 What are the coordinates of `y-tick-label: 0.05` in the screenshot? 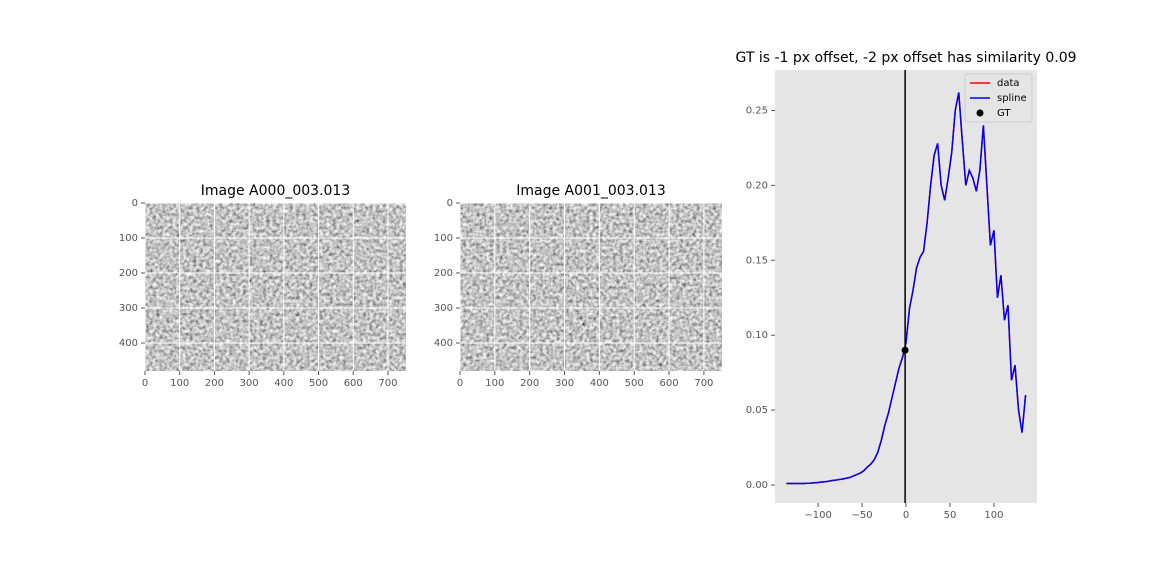 It's located at (757, 410).